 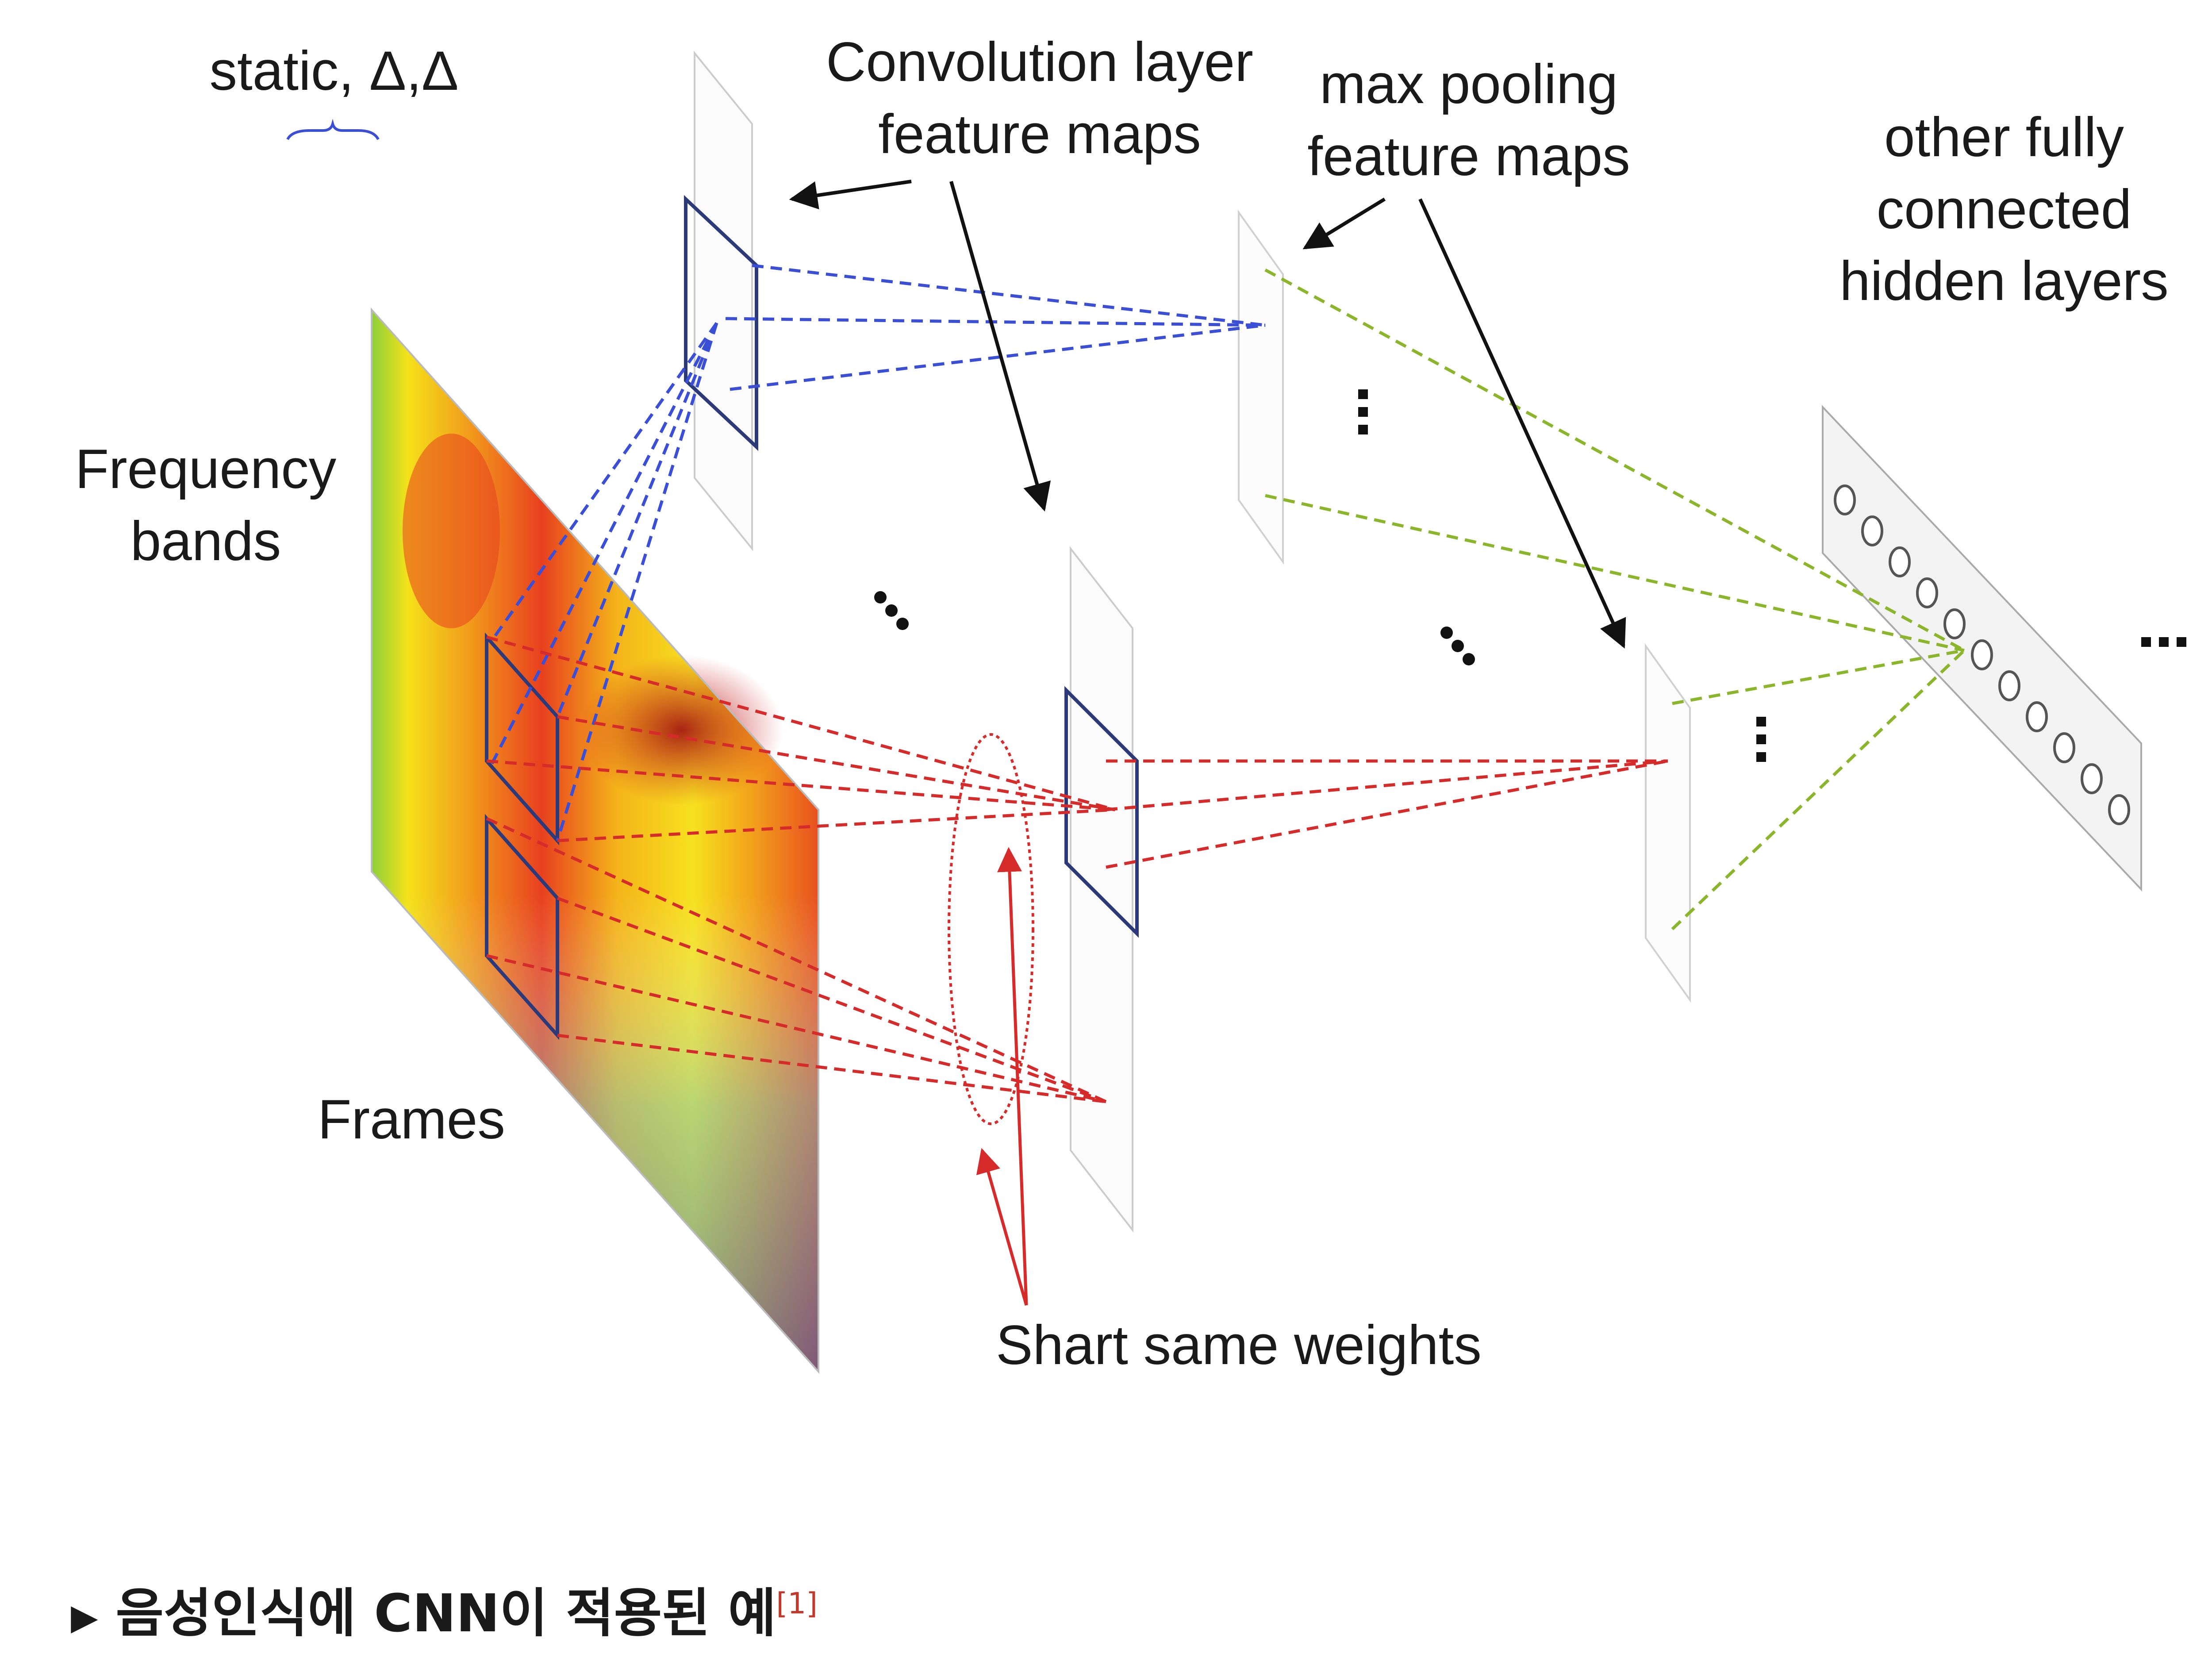 I want to click on frames-label: Frames, so click(x=412, y=1119).